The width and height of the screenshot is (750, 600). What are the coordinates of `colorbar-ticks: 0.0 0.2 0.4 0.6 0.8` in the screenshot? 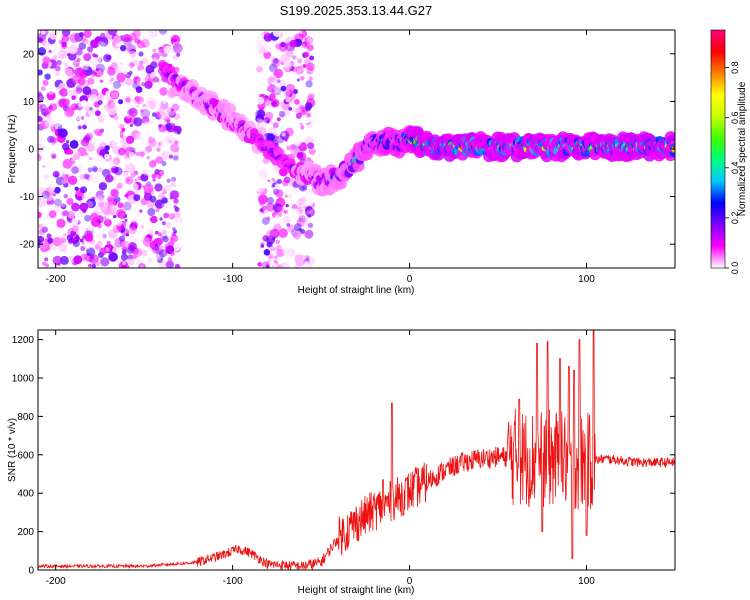 It's located at (732, 167).